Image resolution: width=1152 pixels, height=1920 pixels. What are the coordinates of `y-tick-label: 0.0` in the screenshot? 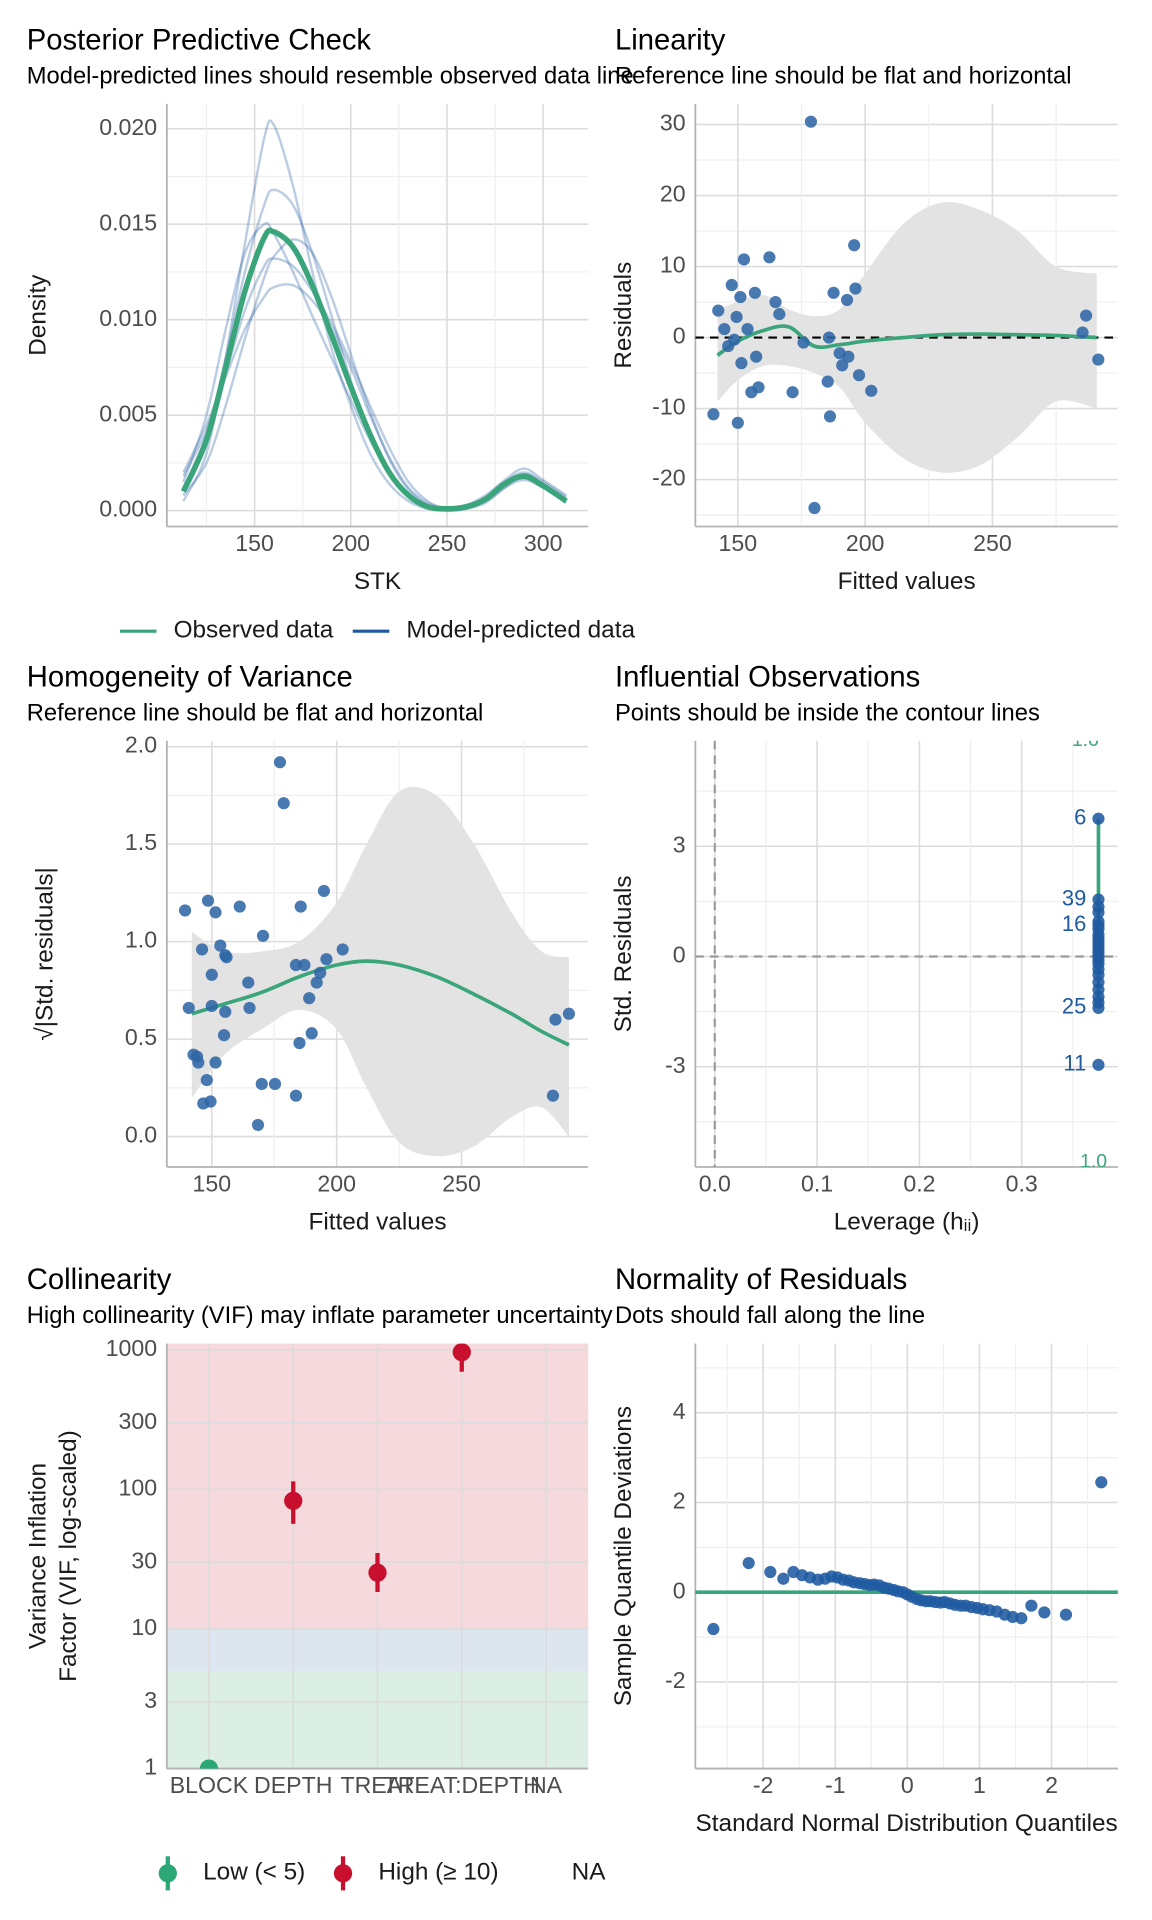 It's located at (141, 1135).